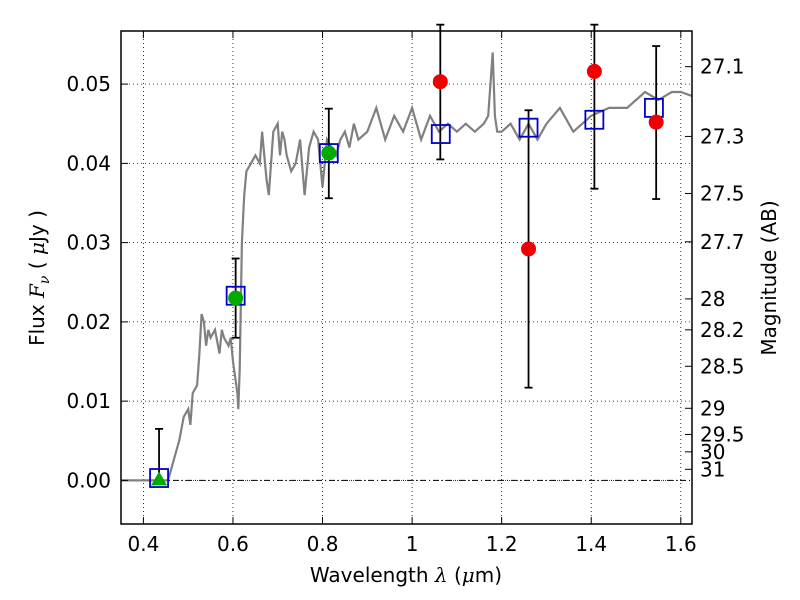  What do you see at coordinates (143, 544) in the screenshot?
I see `x-tick-label: 0.4` at bounding box center [143, 544].